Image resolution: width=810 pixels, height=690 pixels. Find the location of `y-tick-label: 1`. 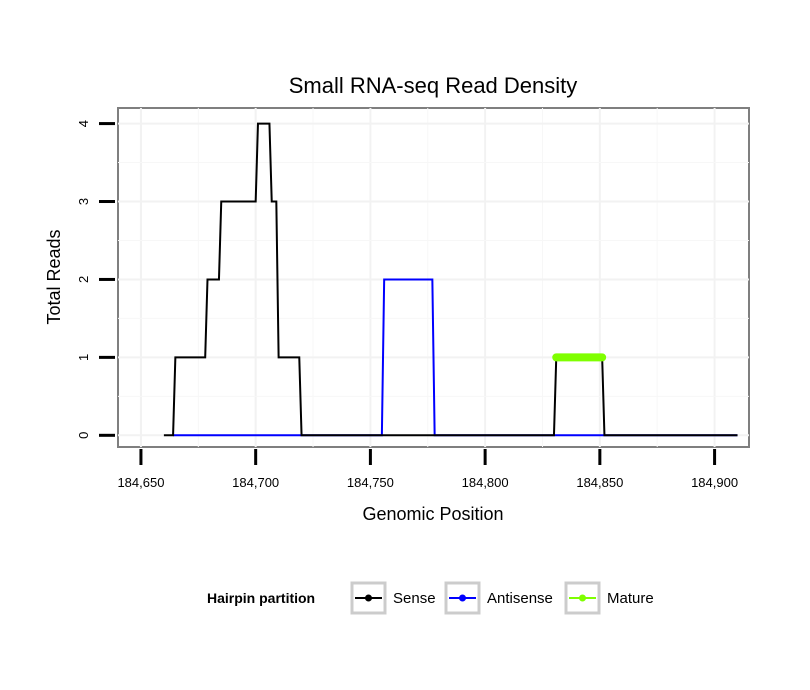

y-tick-label: 1 is located at coordinates (83, 357).